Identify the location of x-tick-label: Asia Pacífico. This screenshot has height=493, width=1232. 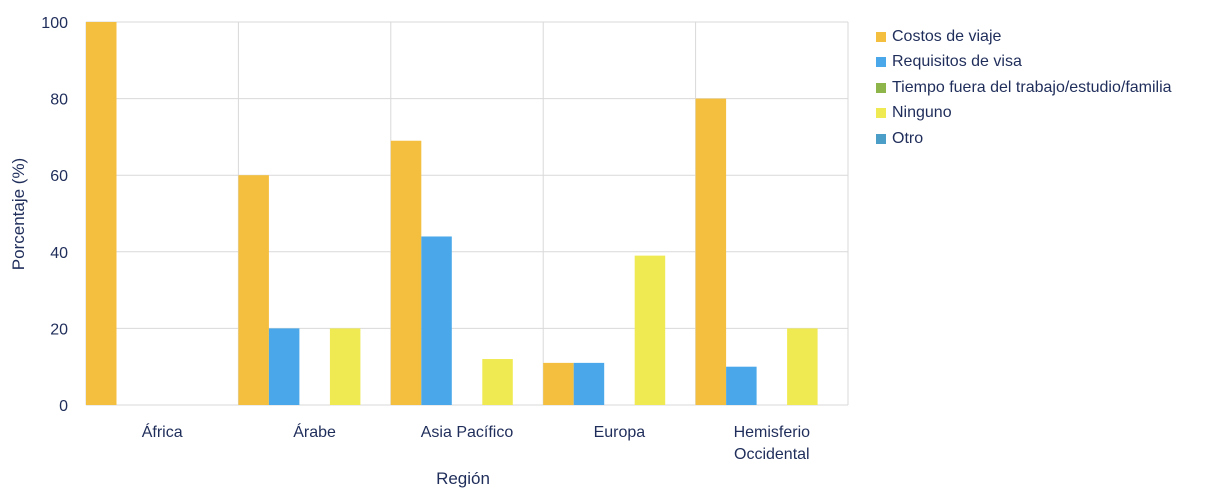
(467, 432).